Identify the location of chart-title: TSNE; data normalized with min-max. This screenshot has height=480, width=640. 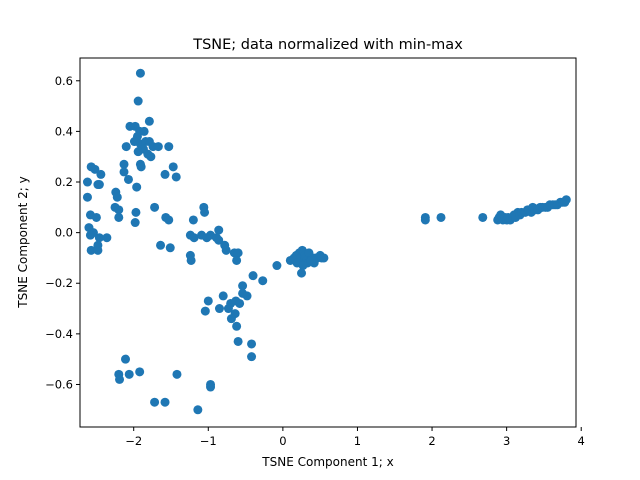
(327, 45).